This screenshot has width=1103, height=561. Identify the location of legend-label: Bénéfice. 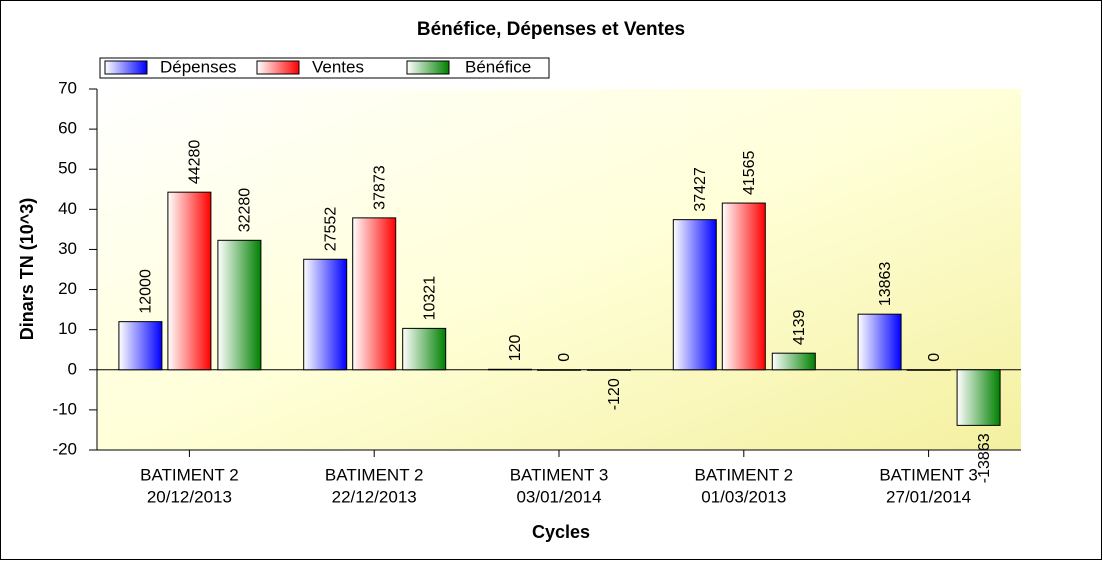
(498, 66).